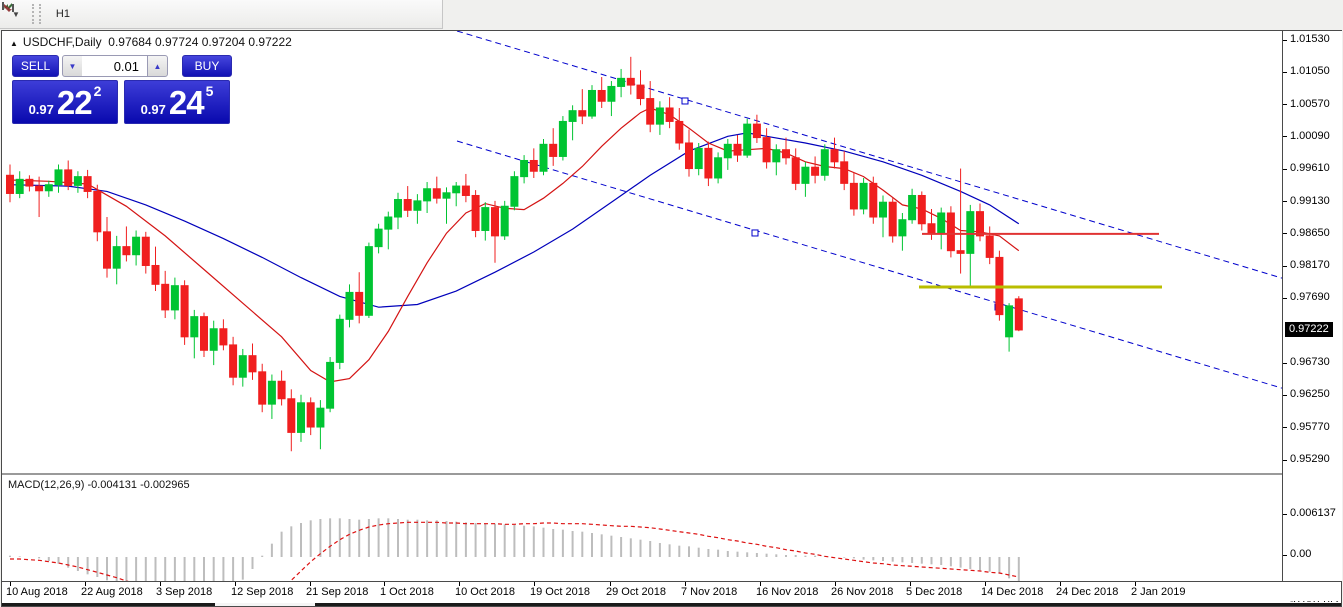 The width and height of the screenshot is (1343, 607). What do you see at coordinates (1301, 554) in the screenshot?
I see `macd-axis-label: 0.00` at bounding box center [1301, 554].